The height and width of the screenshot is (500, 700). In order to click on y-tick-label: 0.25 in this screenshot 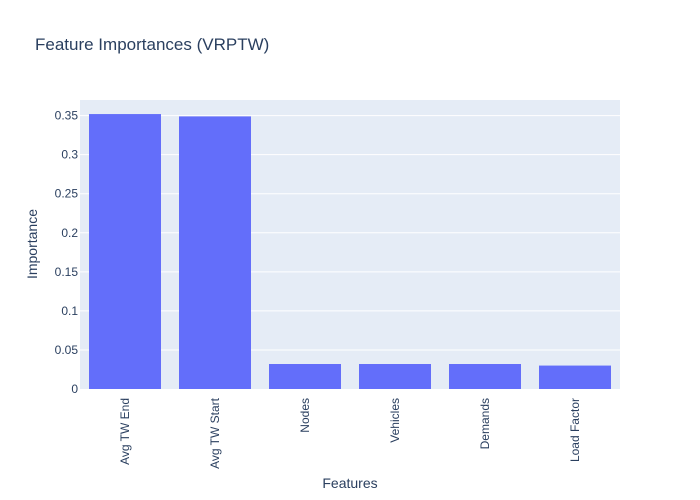, I will do `click(67, 194)`.